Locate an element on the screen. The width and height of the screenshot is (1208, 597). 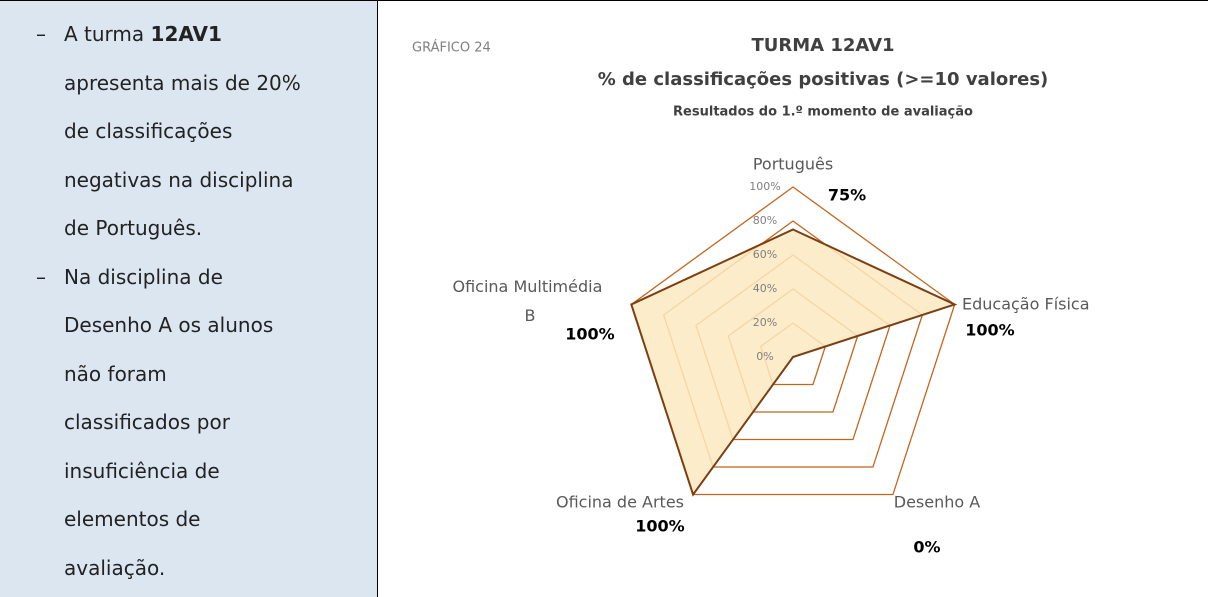
text: A turma is located at coordinates (104, 34).